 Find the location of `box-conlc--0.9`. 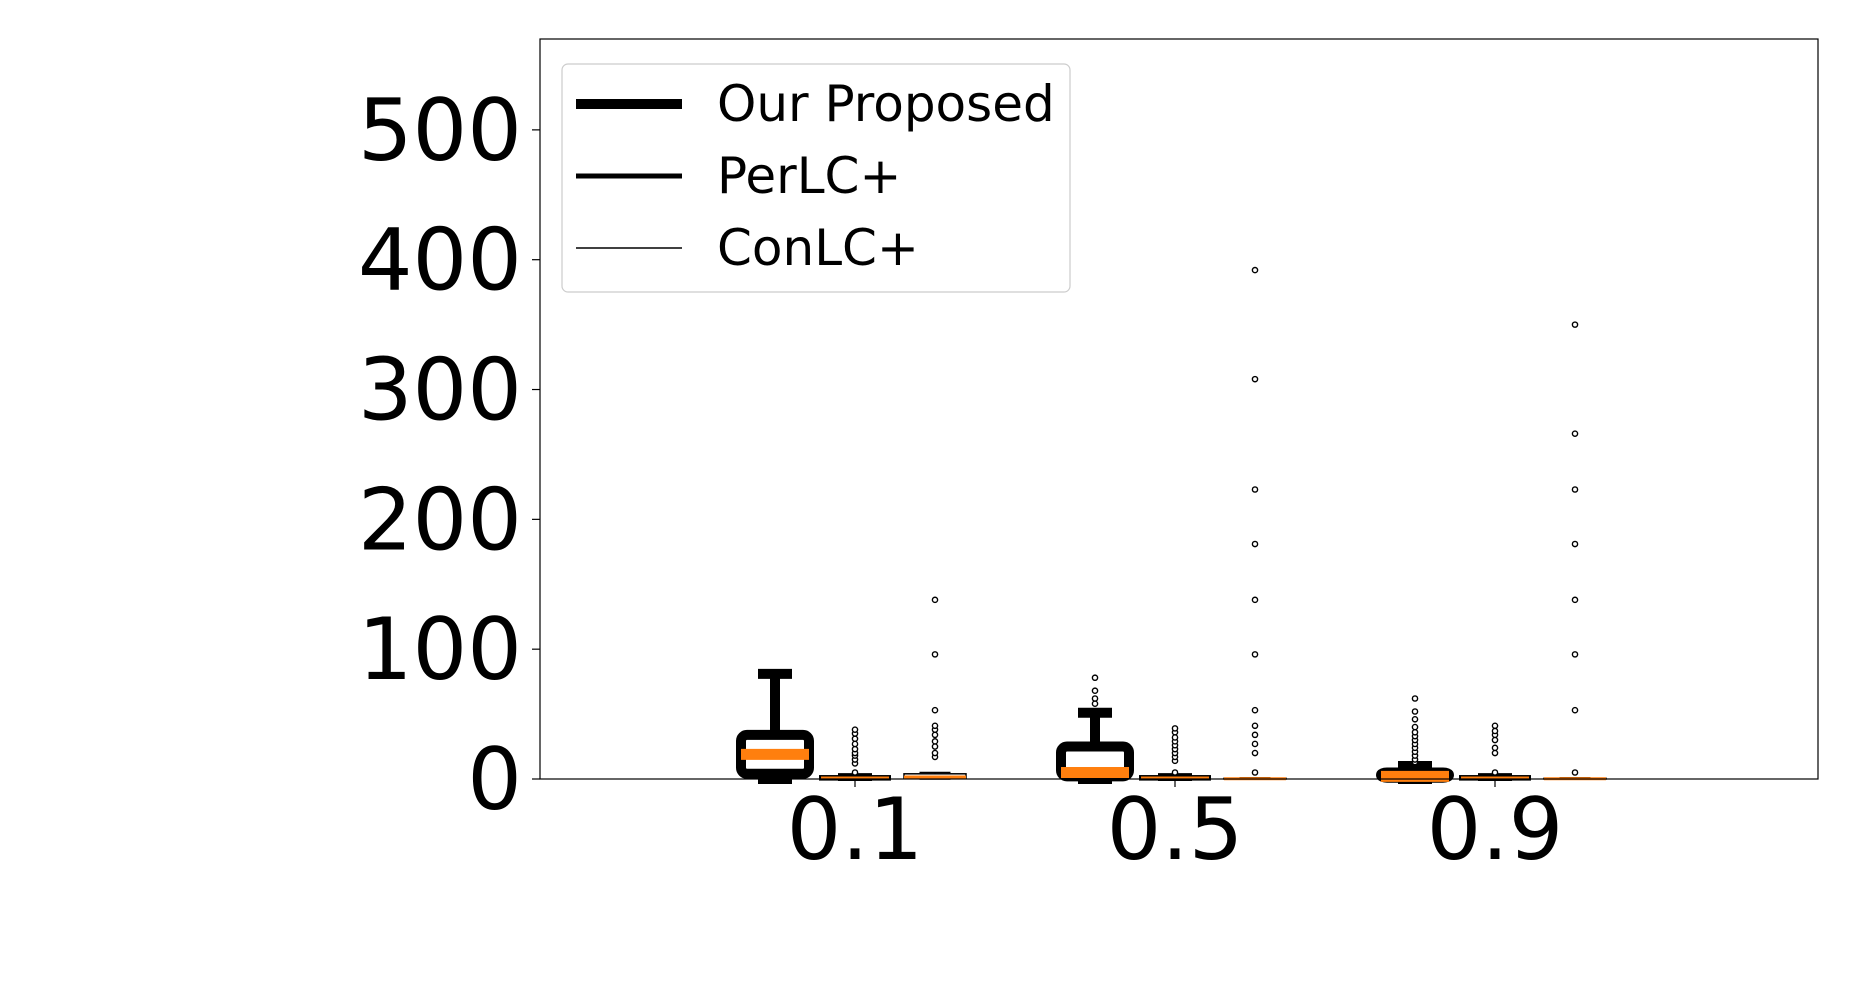

box-conlc--0.9 is located at coordinates (1575, 551).